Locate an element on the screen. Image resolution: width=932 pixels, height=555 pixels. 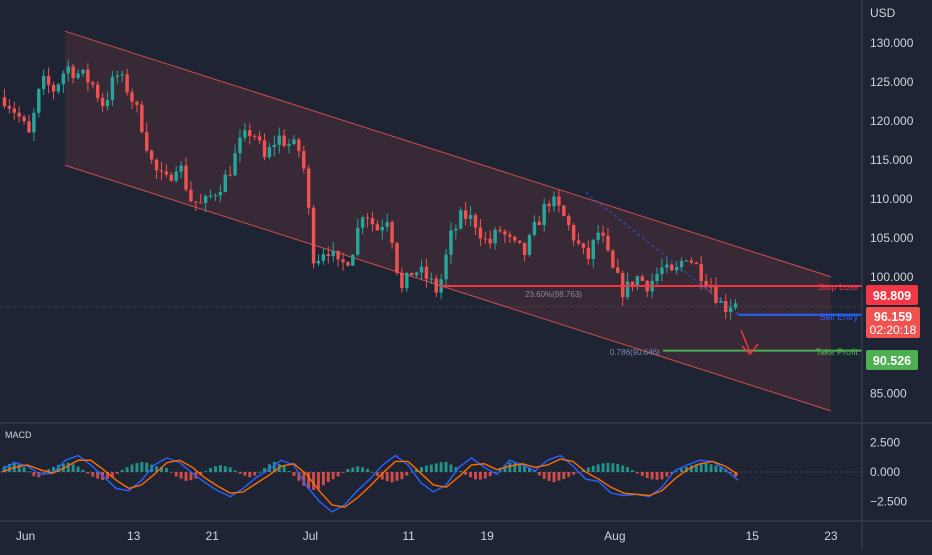
x-tick-label: 11 is located at coordinates (408, 536).